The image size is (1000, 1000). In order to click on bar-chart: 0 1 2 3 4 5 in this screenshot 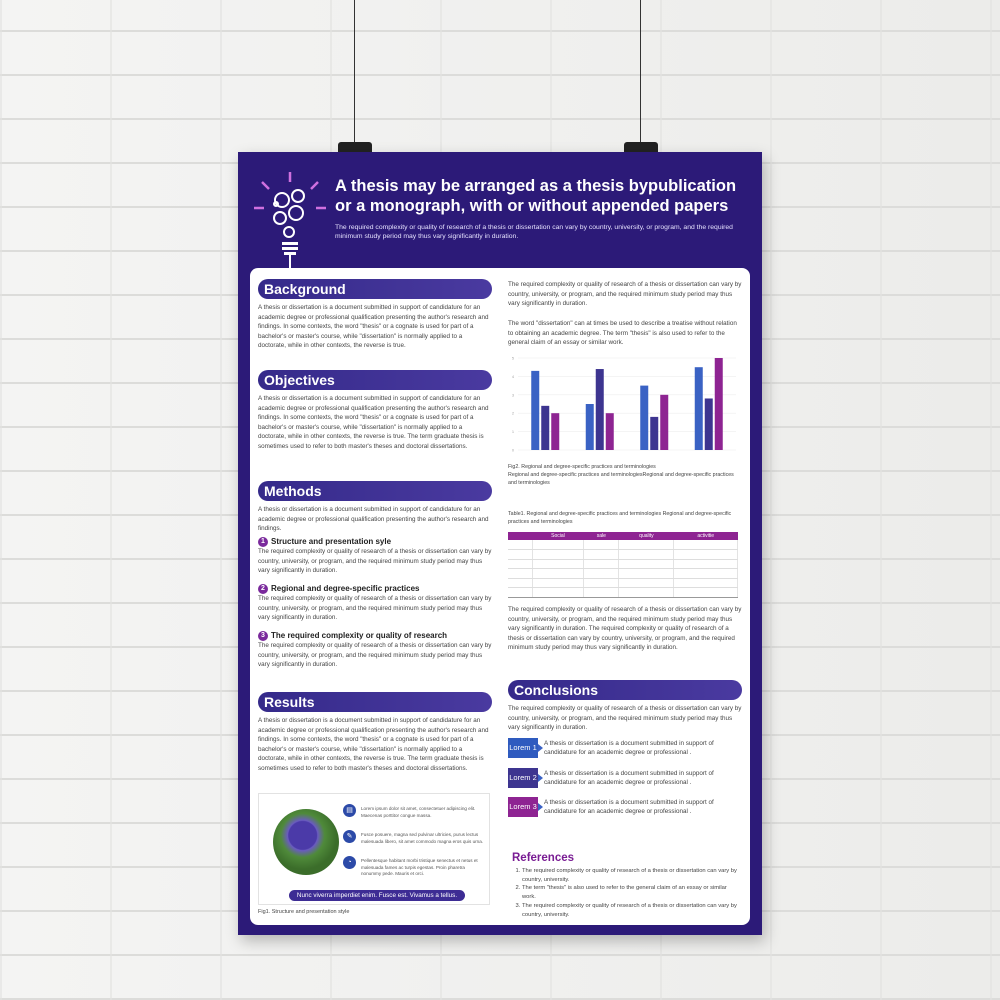, I will do `click(624, 405)`.